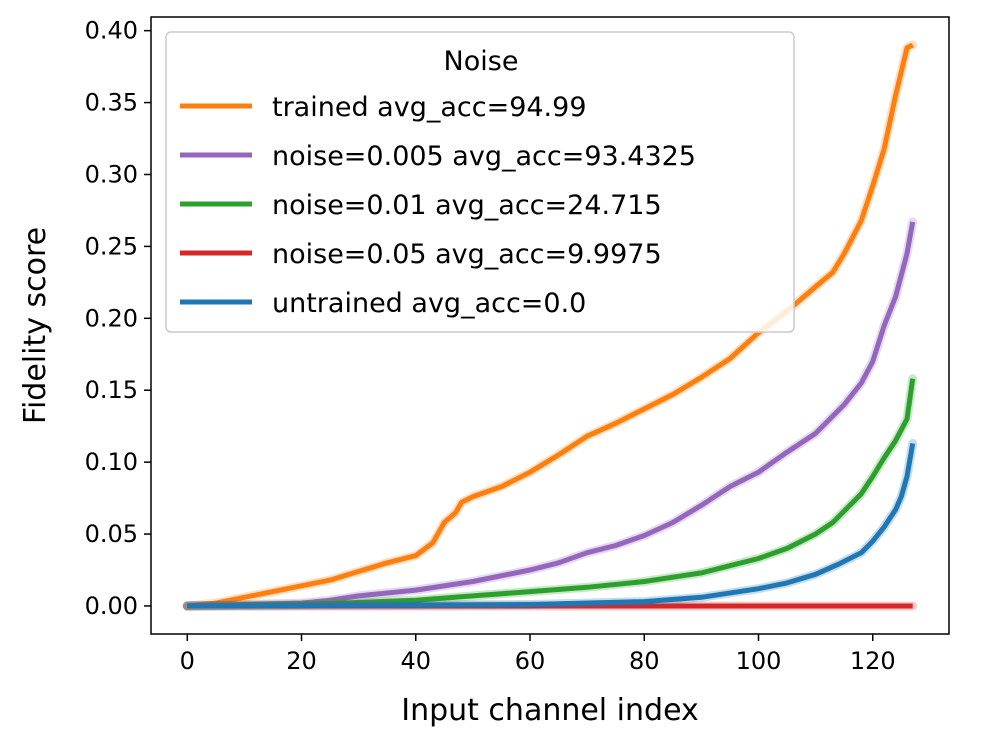 The image size is (997, 745). Describe the element at coordinates (111, 103) in the screenshot. I see `y-tick-label: 0.35` at that location.